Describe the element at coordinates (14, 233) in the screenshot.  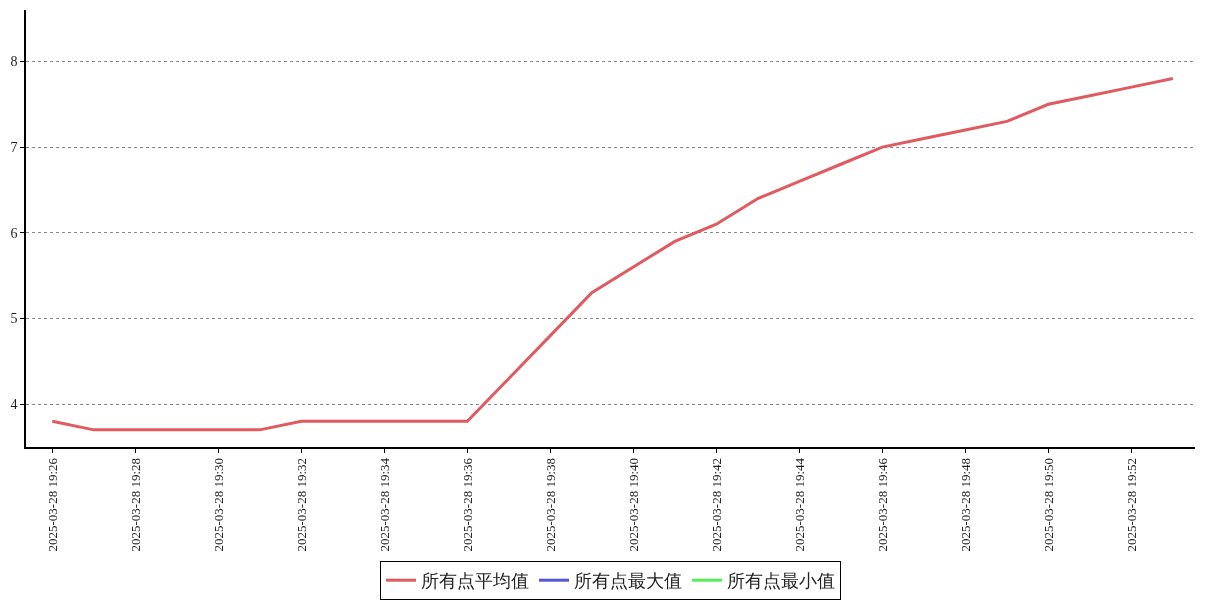
I see `y-tick-label: 6` at that location.